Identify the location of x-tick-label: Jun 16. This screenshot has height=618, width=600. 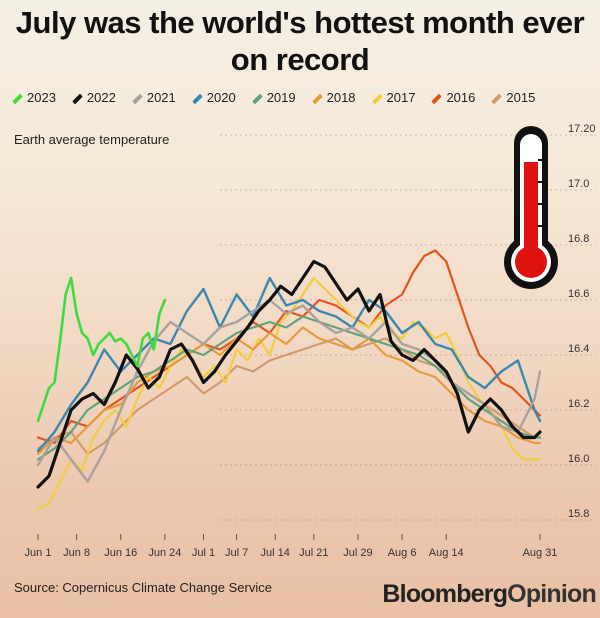
(120, 553).